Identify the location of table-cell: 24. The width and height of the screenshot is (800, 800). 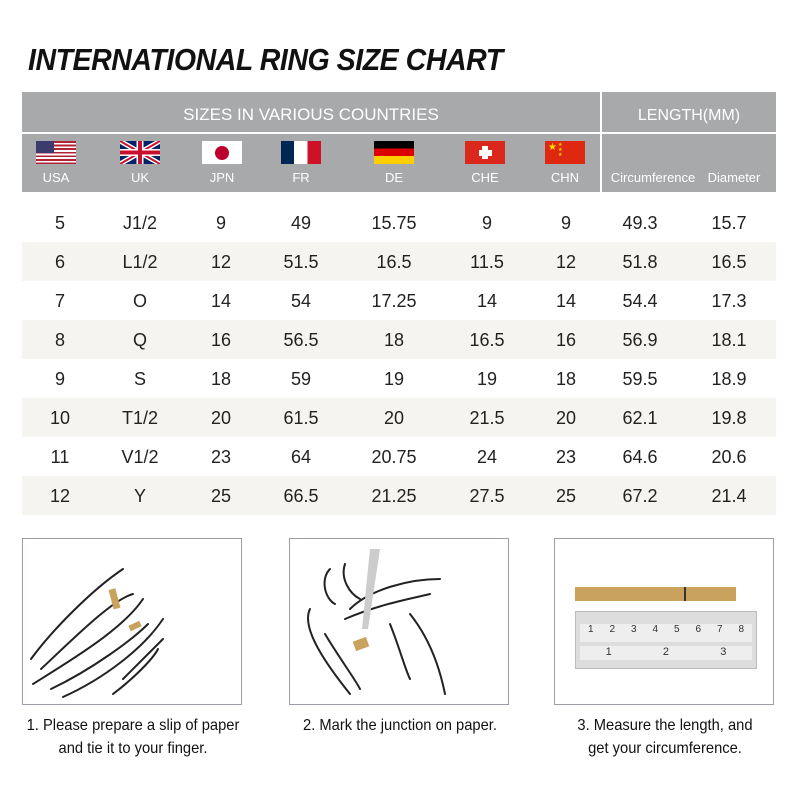
(487, 457).